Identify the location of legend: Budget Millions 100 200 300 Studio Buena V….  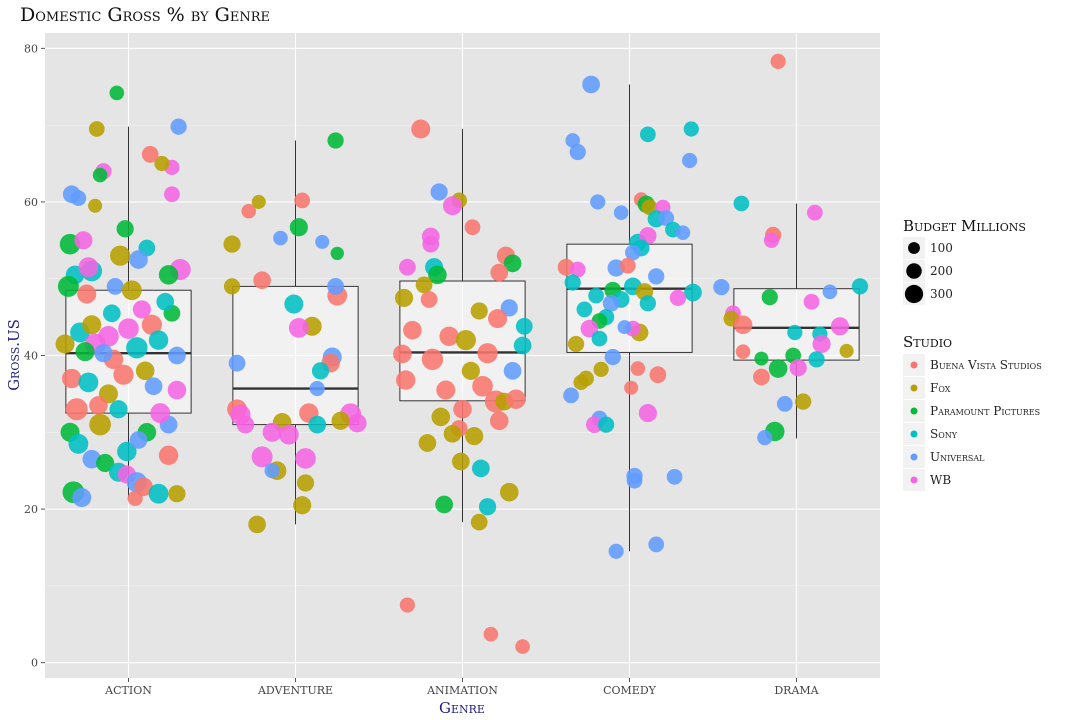
(972, 354).